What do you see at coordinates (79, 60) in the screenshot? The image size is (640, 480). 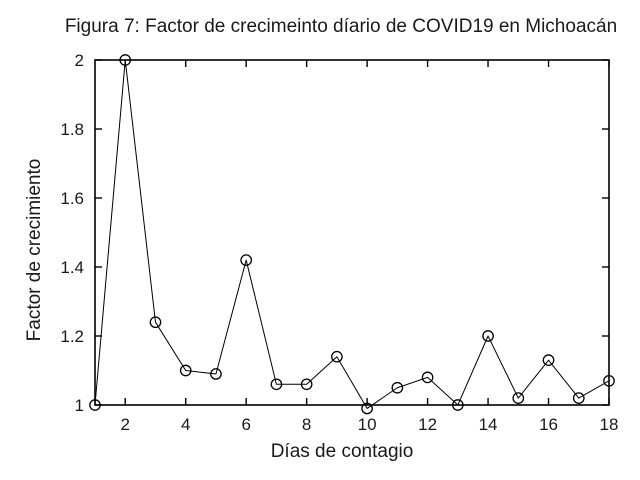 I see `y-tick-label: 2` at bounding box center [79, 60].